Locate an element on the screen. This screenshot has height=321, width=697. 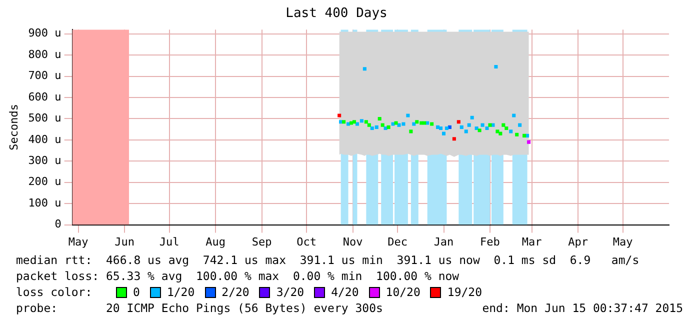
legend-label: 1/20 is located at coordinates (180, 292).